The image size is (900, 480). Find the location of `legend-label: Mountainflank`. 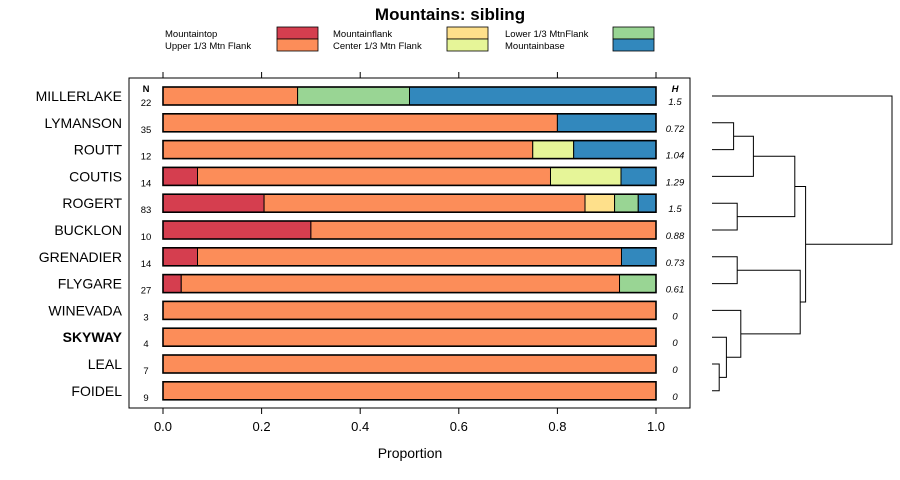

legend-label: Mountainflank is located at coordinates (362, 34).